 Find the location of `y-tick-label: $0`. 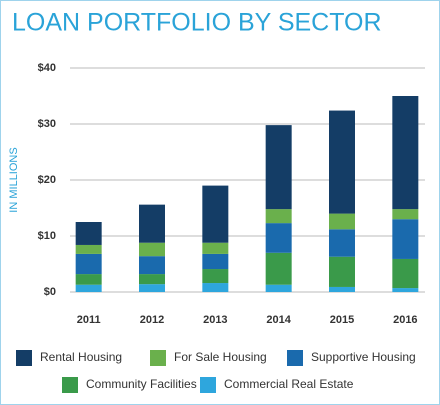

y-tick-label: $0 is located at coordinates (50, 292).